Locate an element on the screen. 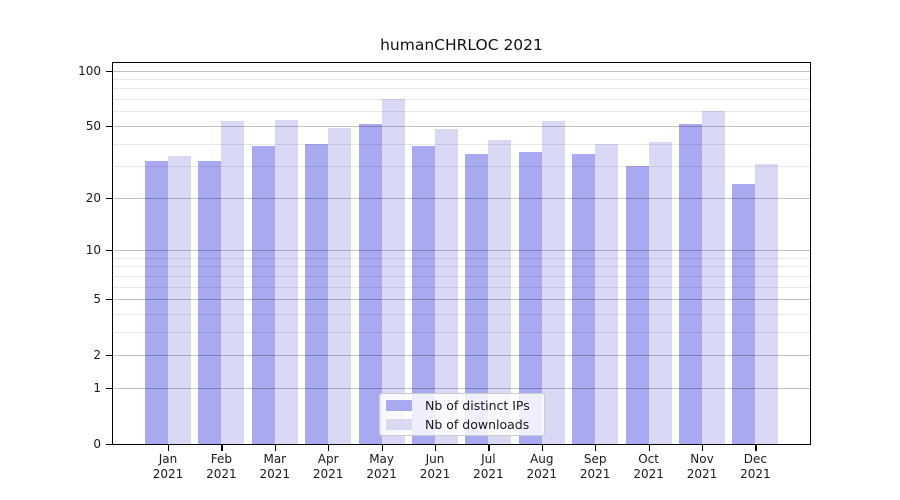 This screenshot has width=900, height=500. x-tick-oct is located at coordinates (649, 448).